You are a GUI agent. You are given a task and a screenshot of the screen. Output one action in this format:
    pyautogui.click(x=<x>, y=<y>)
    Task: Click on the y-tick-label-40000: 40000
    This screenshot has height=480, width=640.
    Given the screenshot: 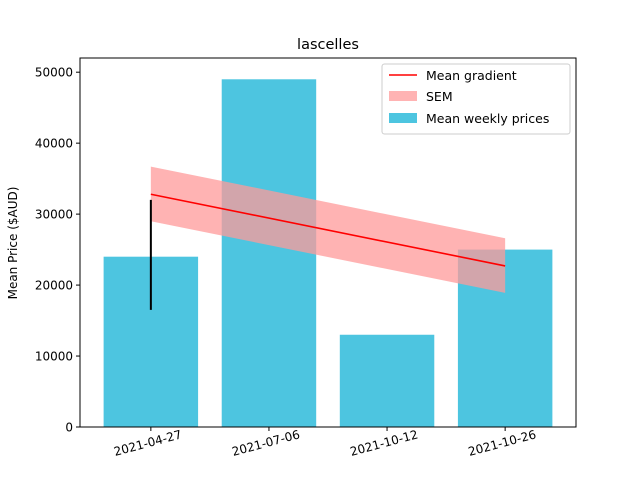 What is the action you would take?
    pyautogui.click(x=54, y=144)
    